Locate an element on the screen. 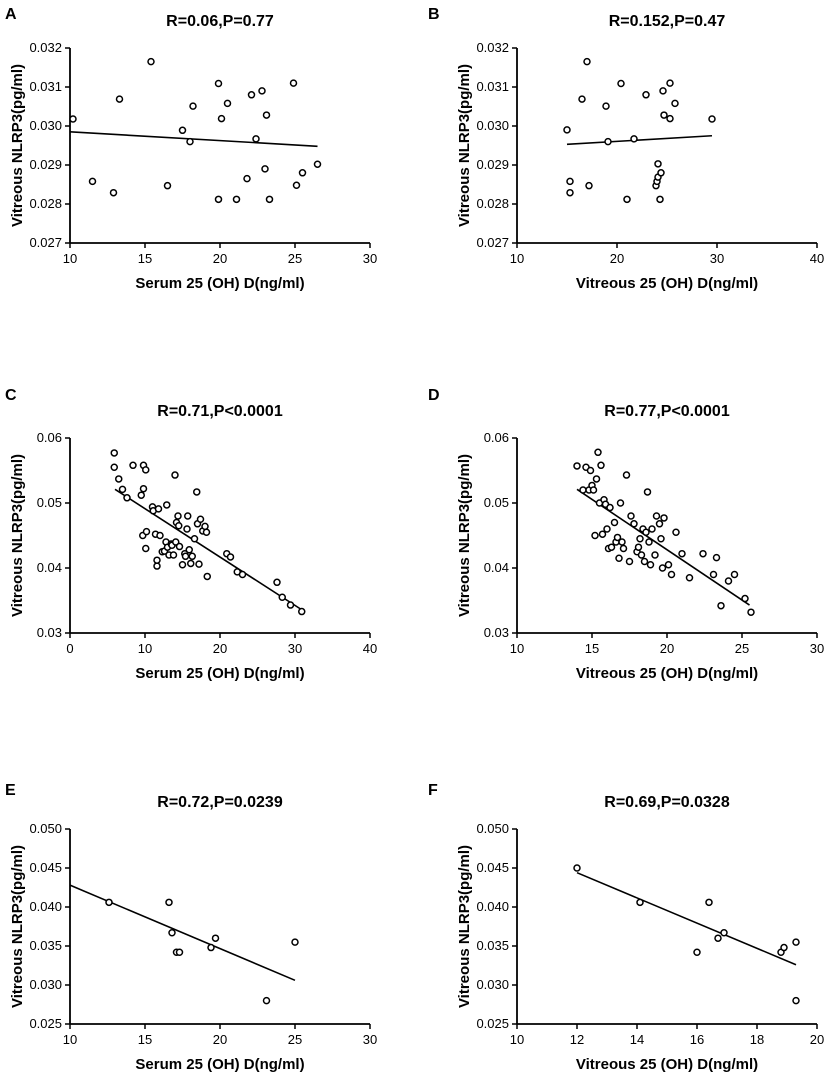 The width and height of the screenshot is (829, 1089). y-tick-label: 0.05 is located at coordinates (496, 502).